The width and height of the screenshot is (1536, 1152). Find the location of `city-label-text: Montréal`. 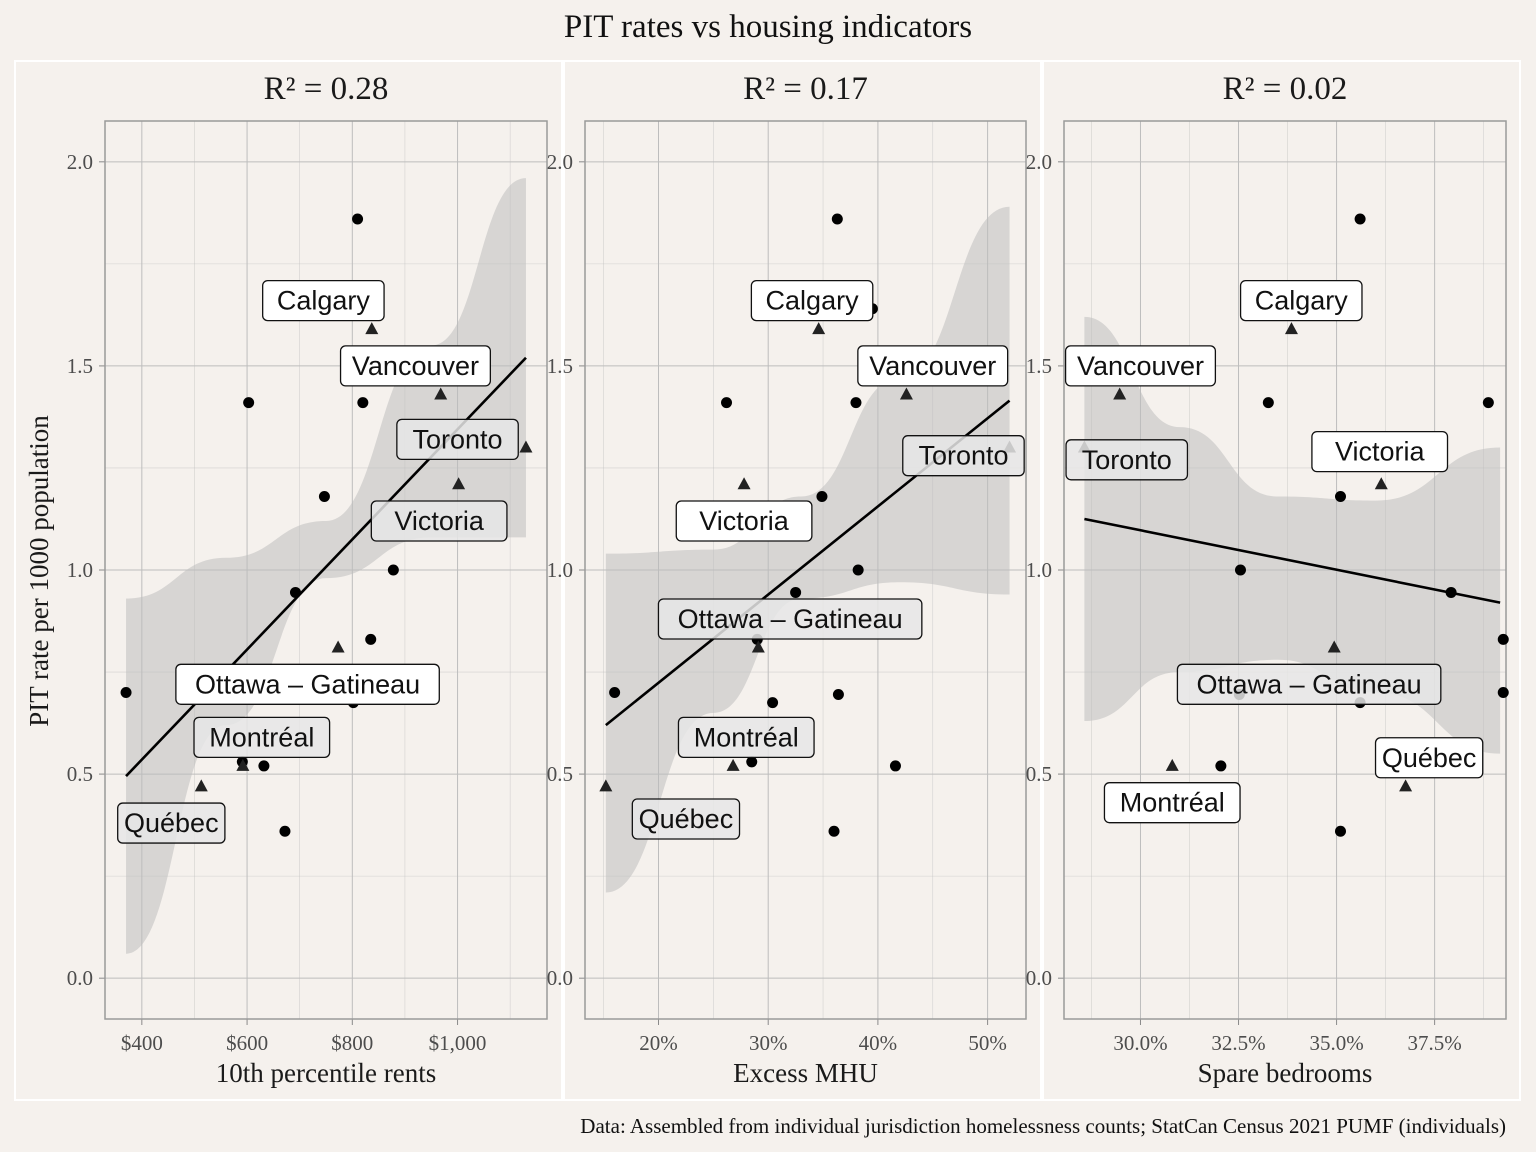

city-label-text: Montréal is located at coordinates (261, 737).